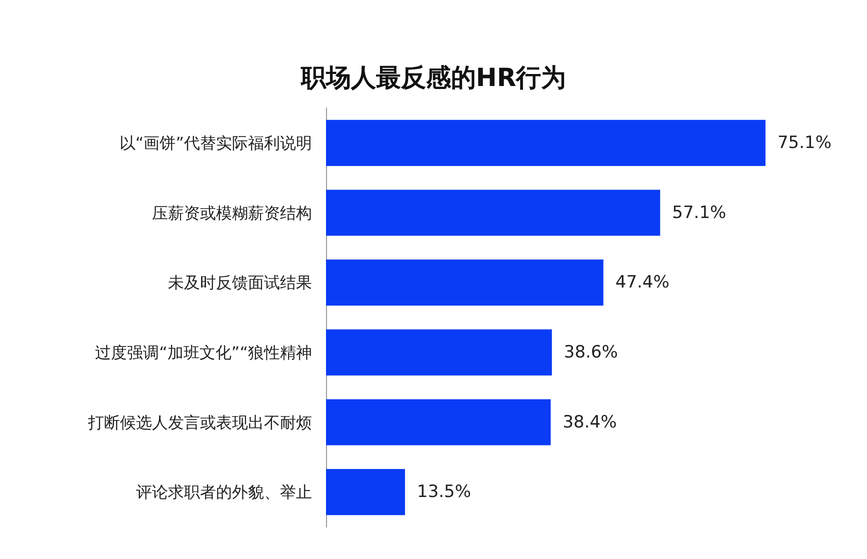 The height and width of the screenshot is (559, 867). Describe the element at coordinates (699, 212) in the screenshot. I see `data-label: 57.1%` at that location.